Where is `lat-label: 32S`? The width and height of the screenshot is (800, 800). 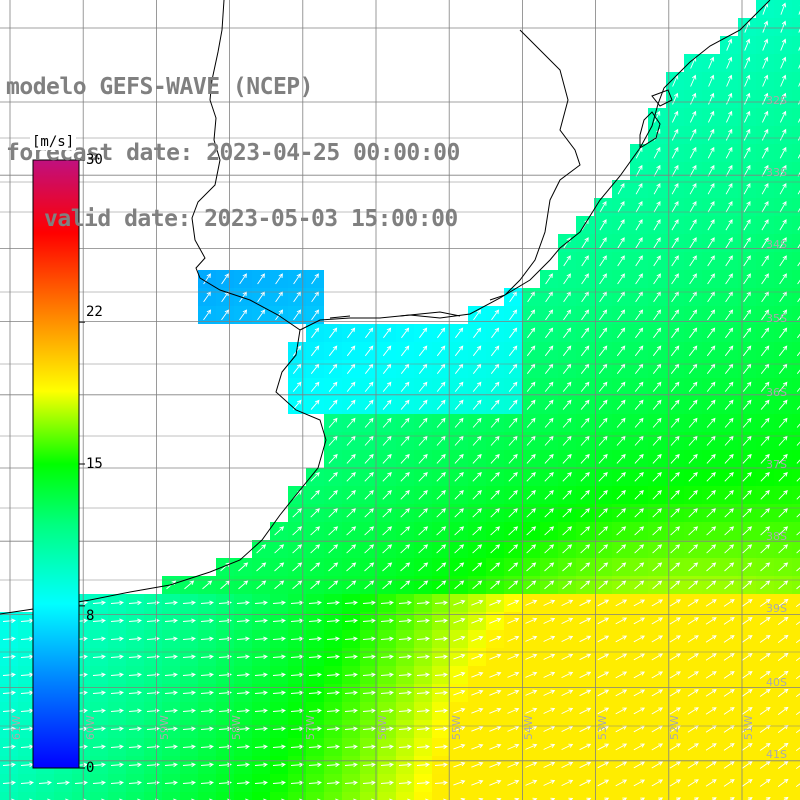 lat-label: 32S is located at coordinates (776, 100).